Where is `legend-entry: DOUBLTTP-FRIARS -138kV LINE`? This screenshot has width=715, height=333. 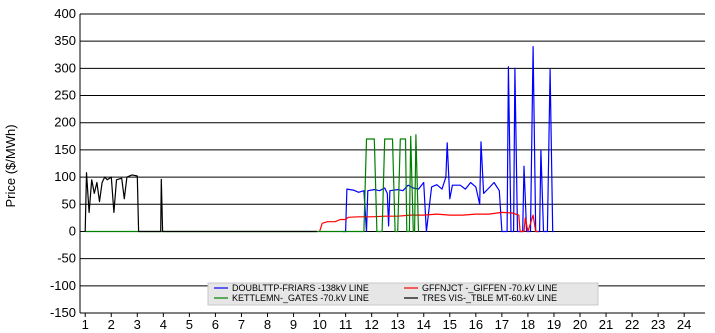
legend-entry: DOUBLTTP-FRIARS -138kV LINE is located at coordinates (300, 288).